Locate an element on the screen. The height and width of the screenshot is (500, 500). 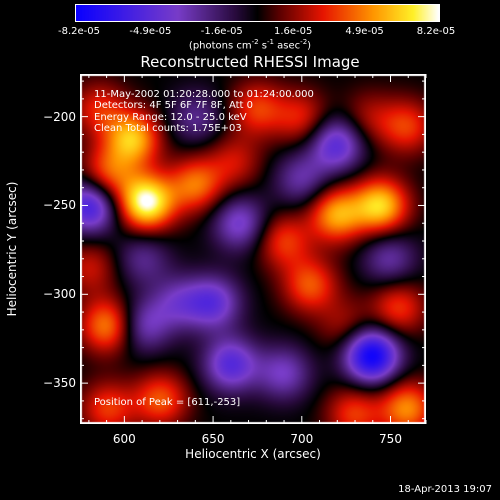
x-tick-label: 600 is located at coordinates (124, 439).